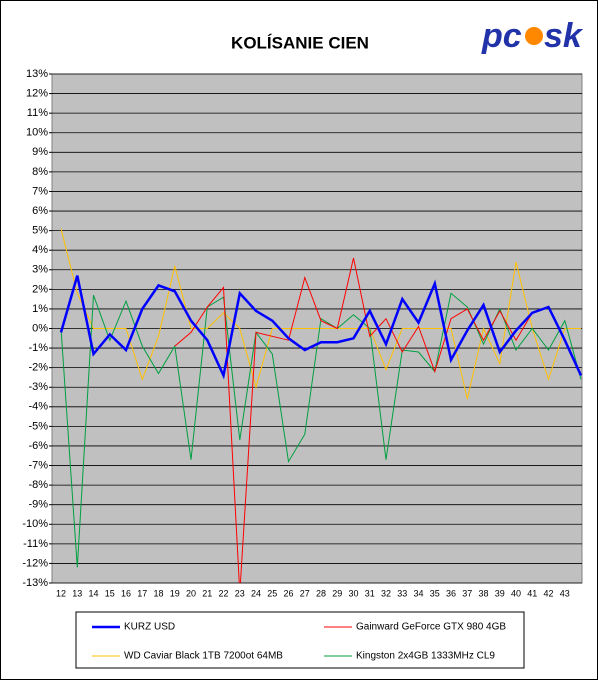 This screenshot has width=598, height=685. What do you see at coordinates (40, 191) in the screenshot?
I see `y-tick-label: 7%` at bounding box center [40, 191].